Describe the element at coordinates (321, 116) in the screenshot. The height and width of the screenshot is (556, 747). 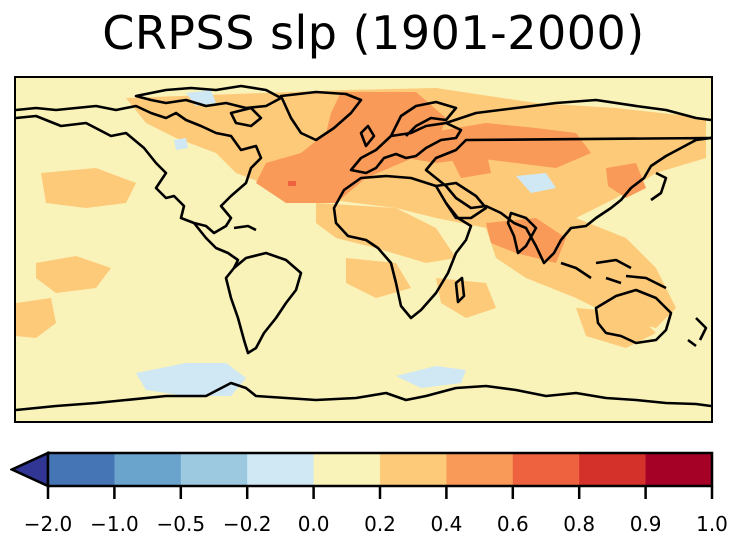
I see `coast-greenland` at that location.